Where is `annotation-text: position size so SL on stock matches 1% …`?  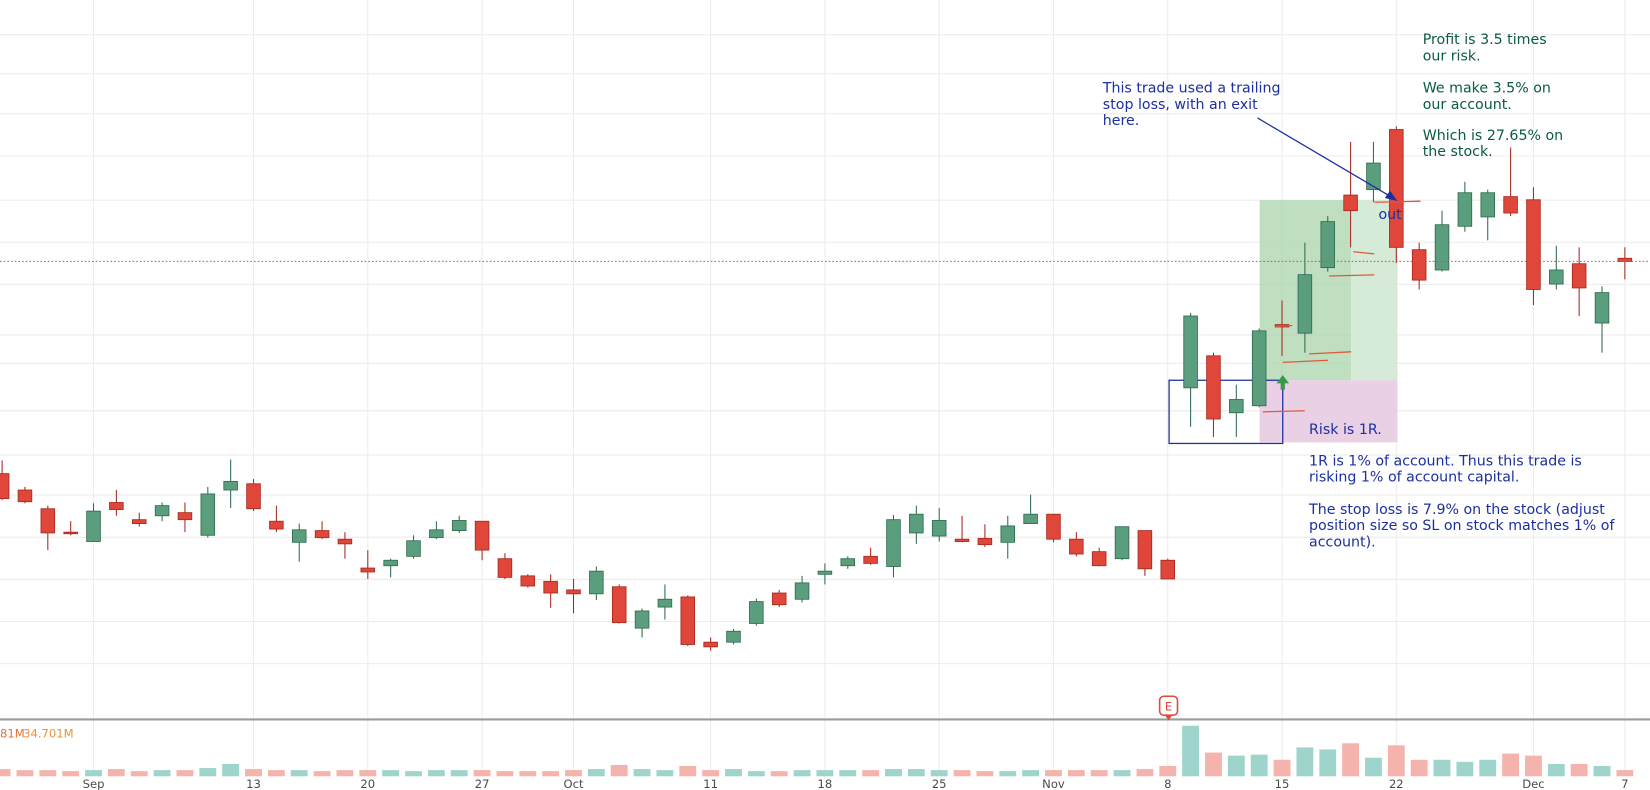 annotation-text: position size so SL on stock matches 1% … is located at coordinates (1462, 526).